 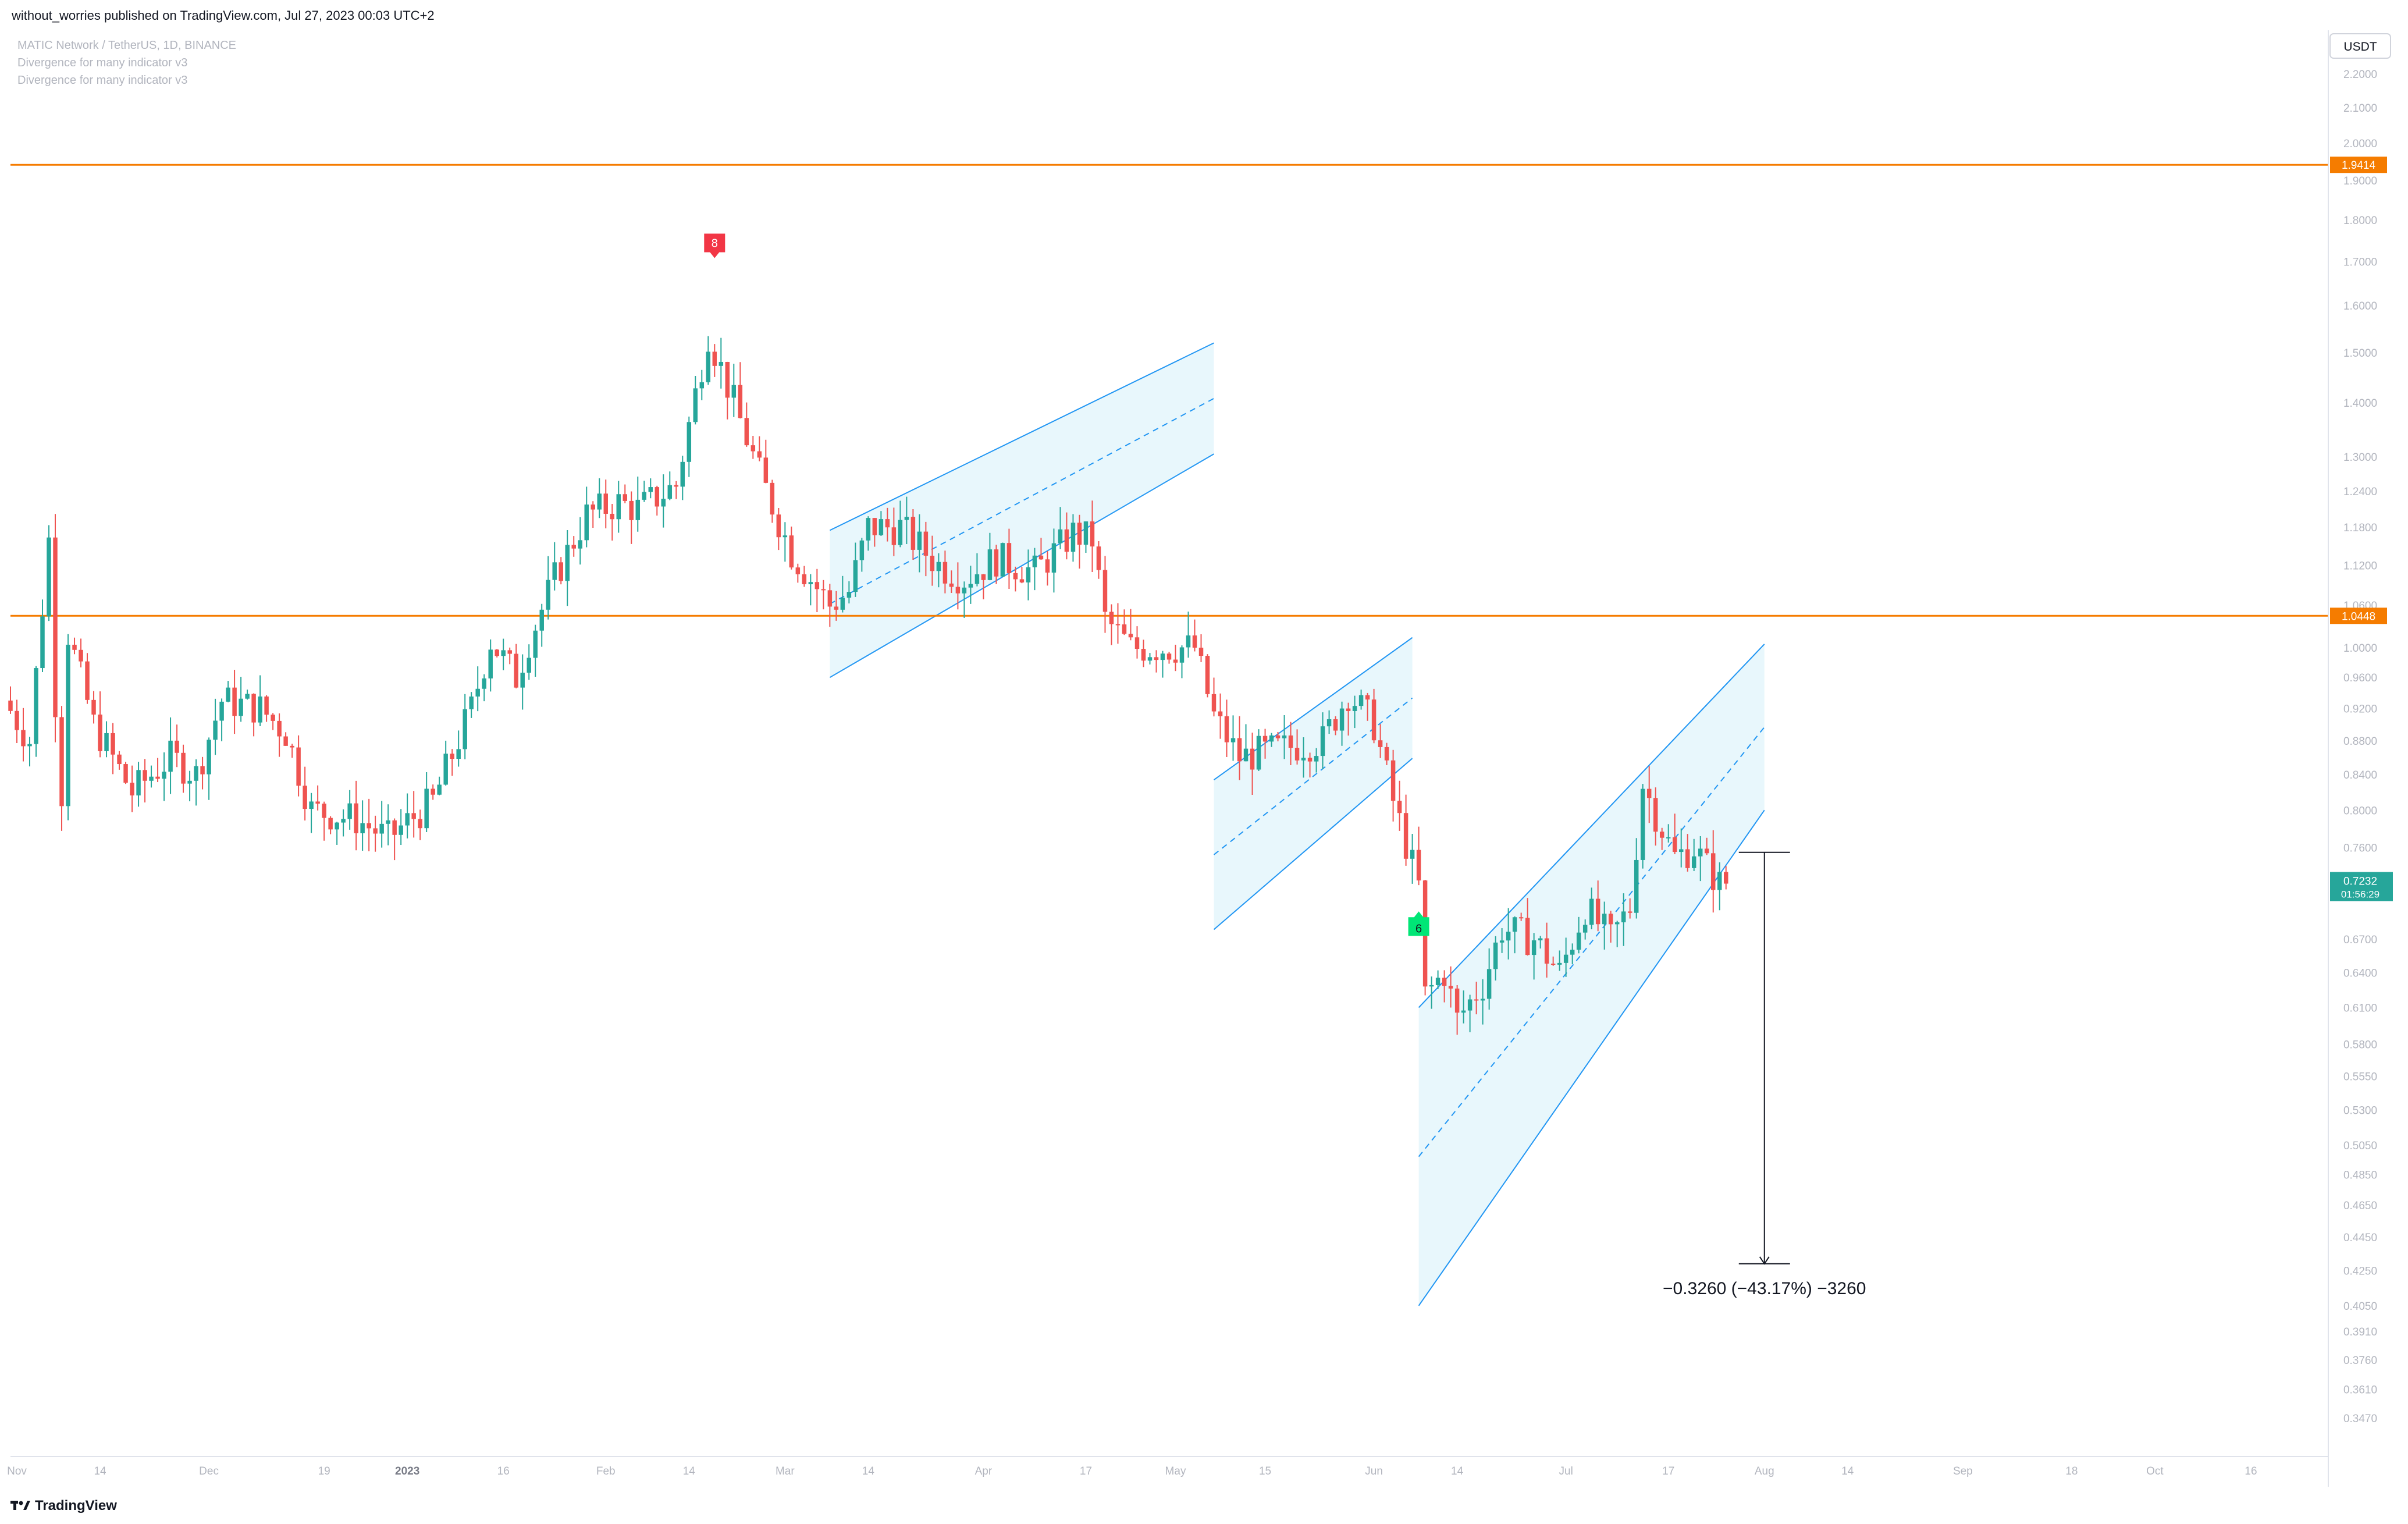 I want to click on time-tick-label: 2023, so click(x=407, y=1471).